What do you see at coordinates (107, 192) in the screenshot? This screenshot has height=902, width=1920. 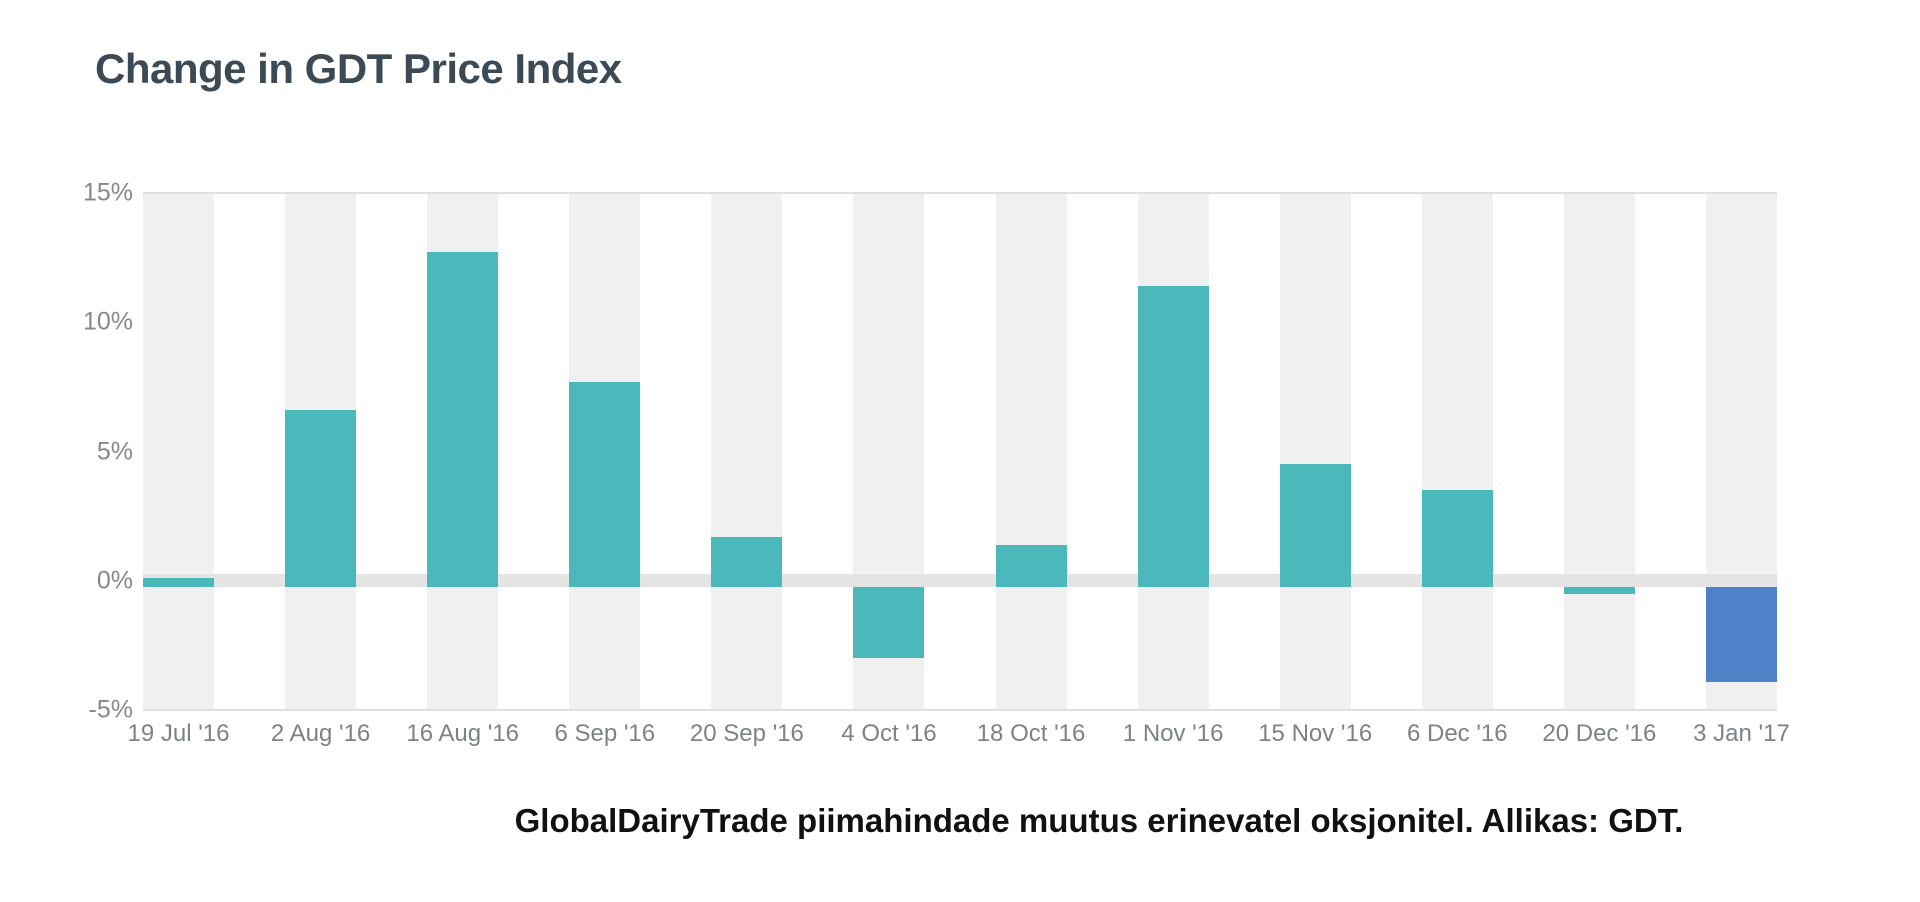 I see `y-tick-label: 15%` at bounding box center [107, 192].